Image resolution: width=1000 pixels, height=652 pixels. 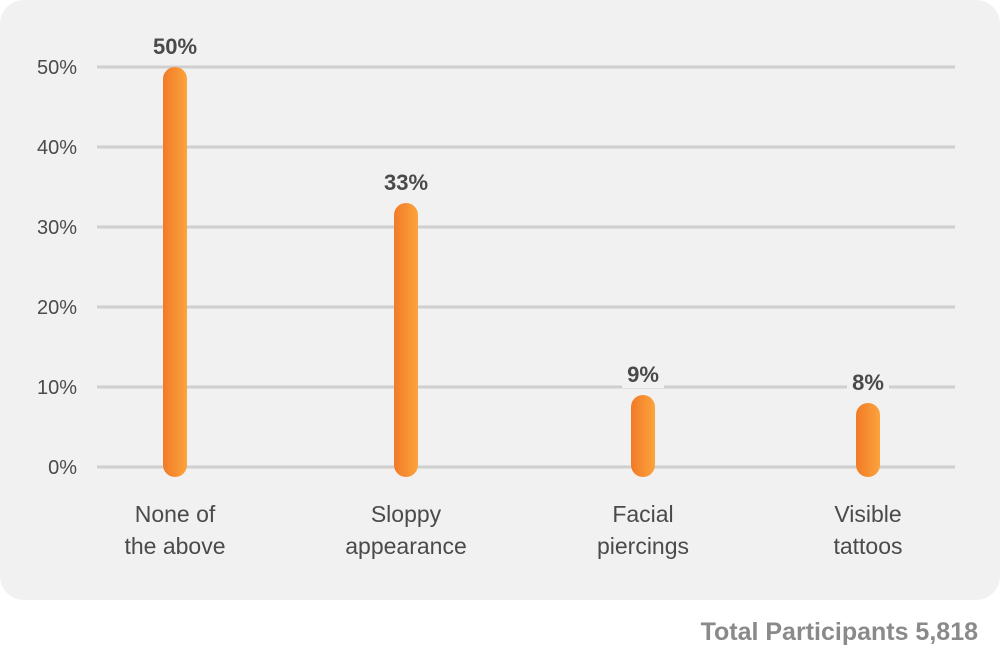 What do you see at coordinates (867, 514) in the screenshot?
I see `category-label: Visible` at bounding box center [867, 514].